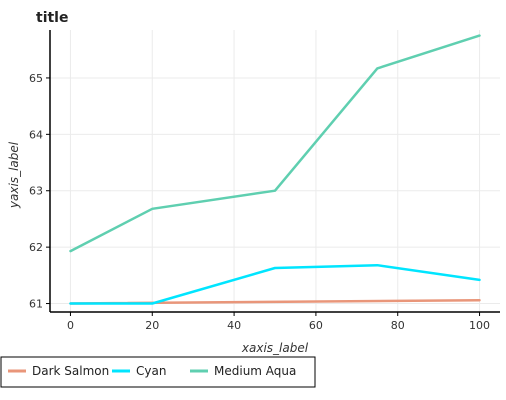 The width and height of the screenshot is (506, 400). What do you see at coordinates (36, 134) in the screenshot?
I see `y-tick-label: 64` at bounding box center [36, 134].